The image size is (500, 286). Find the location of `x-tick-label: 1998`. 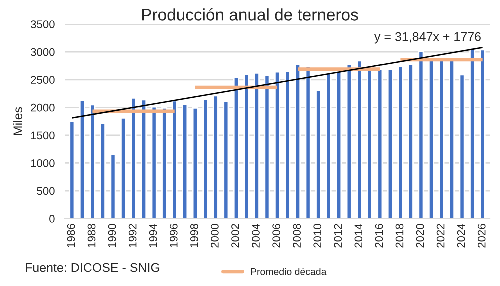

x-tick-label: 1998 is located at coordinates (194, 236).